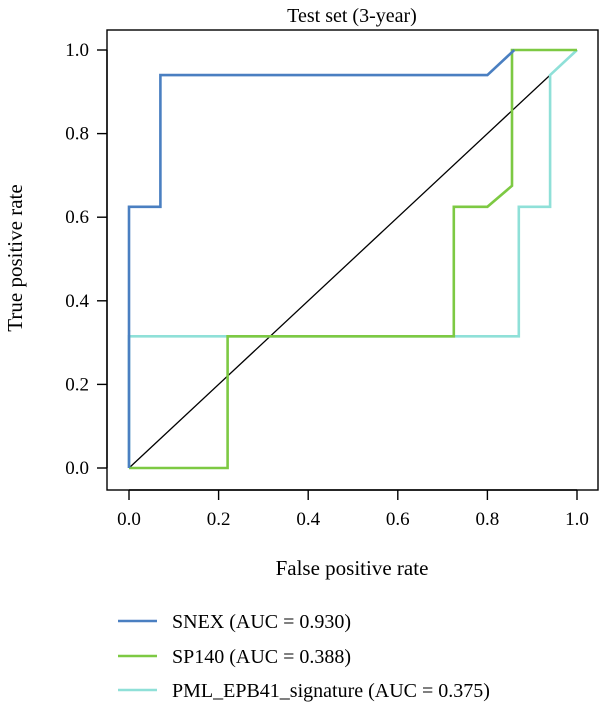  What do you see at coordinates (77, 384) in the screenshot?
I see `y-tick-label: 0.2` at bounding box center [77, 384].